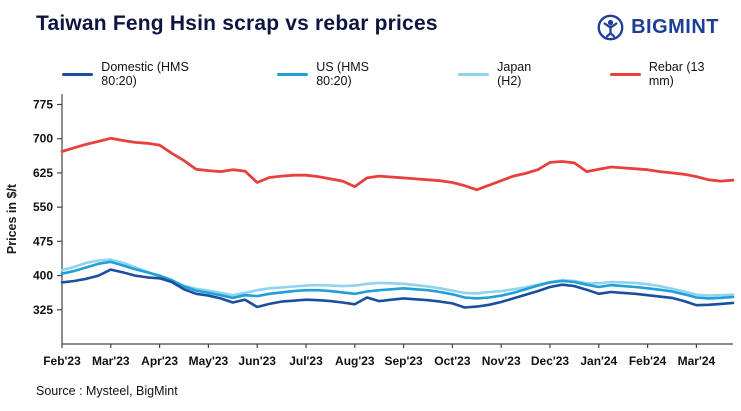  What do you see at coordinates (625, 74) in the screenshot?
I see `legend-swatch-rebar` at bounding box center [625, 74].